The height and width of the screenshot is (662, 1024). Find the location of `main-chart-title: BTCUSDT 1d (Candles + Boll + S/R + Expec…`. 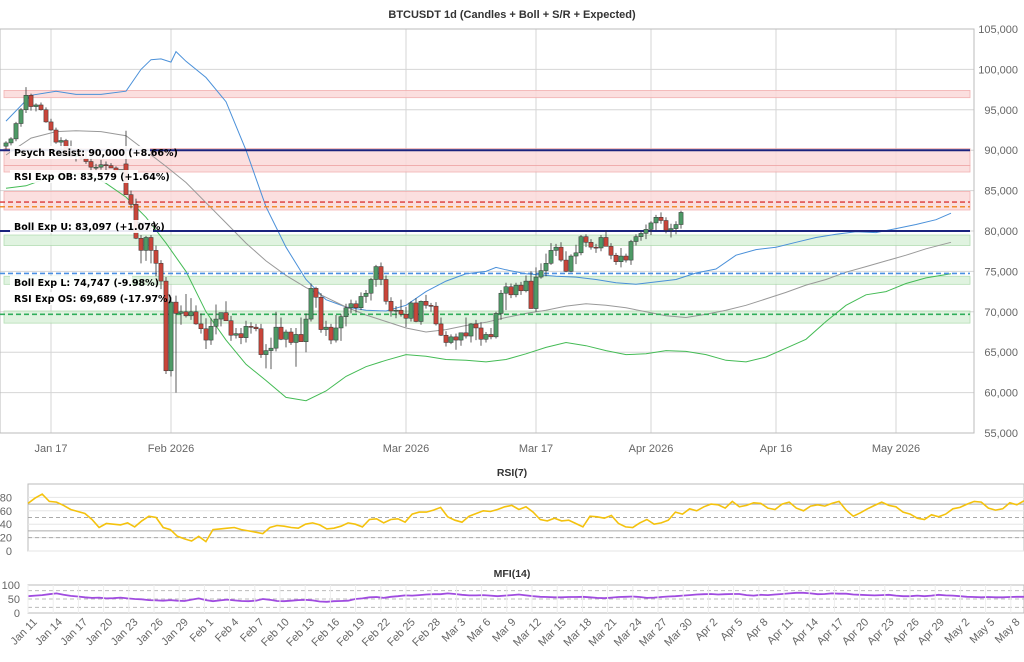

main-chart-title: BTCUSDT 1d (Candles + Boll + S/R + Expec… is located at coordinates (512, 15).